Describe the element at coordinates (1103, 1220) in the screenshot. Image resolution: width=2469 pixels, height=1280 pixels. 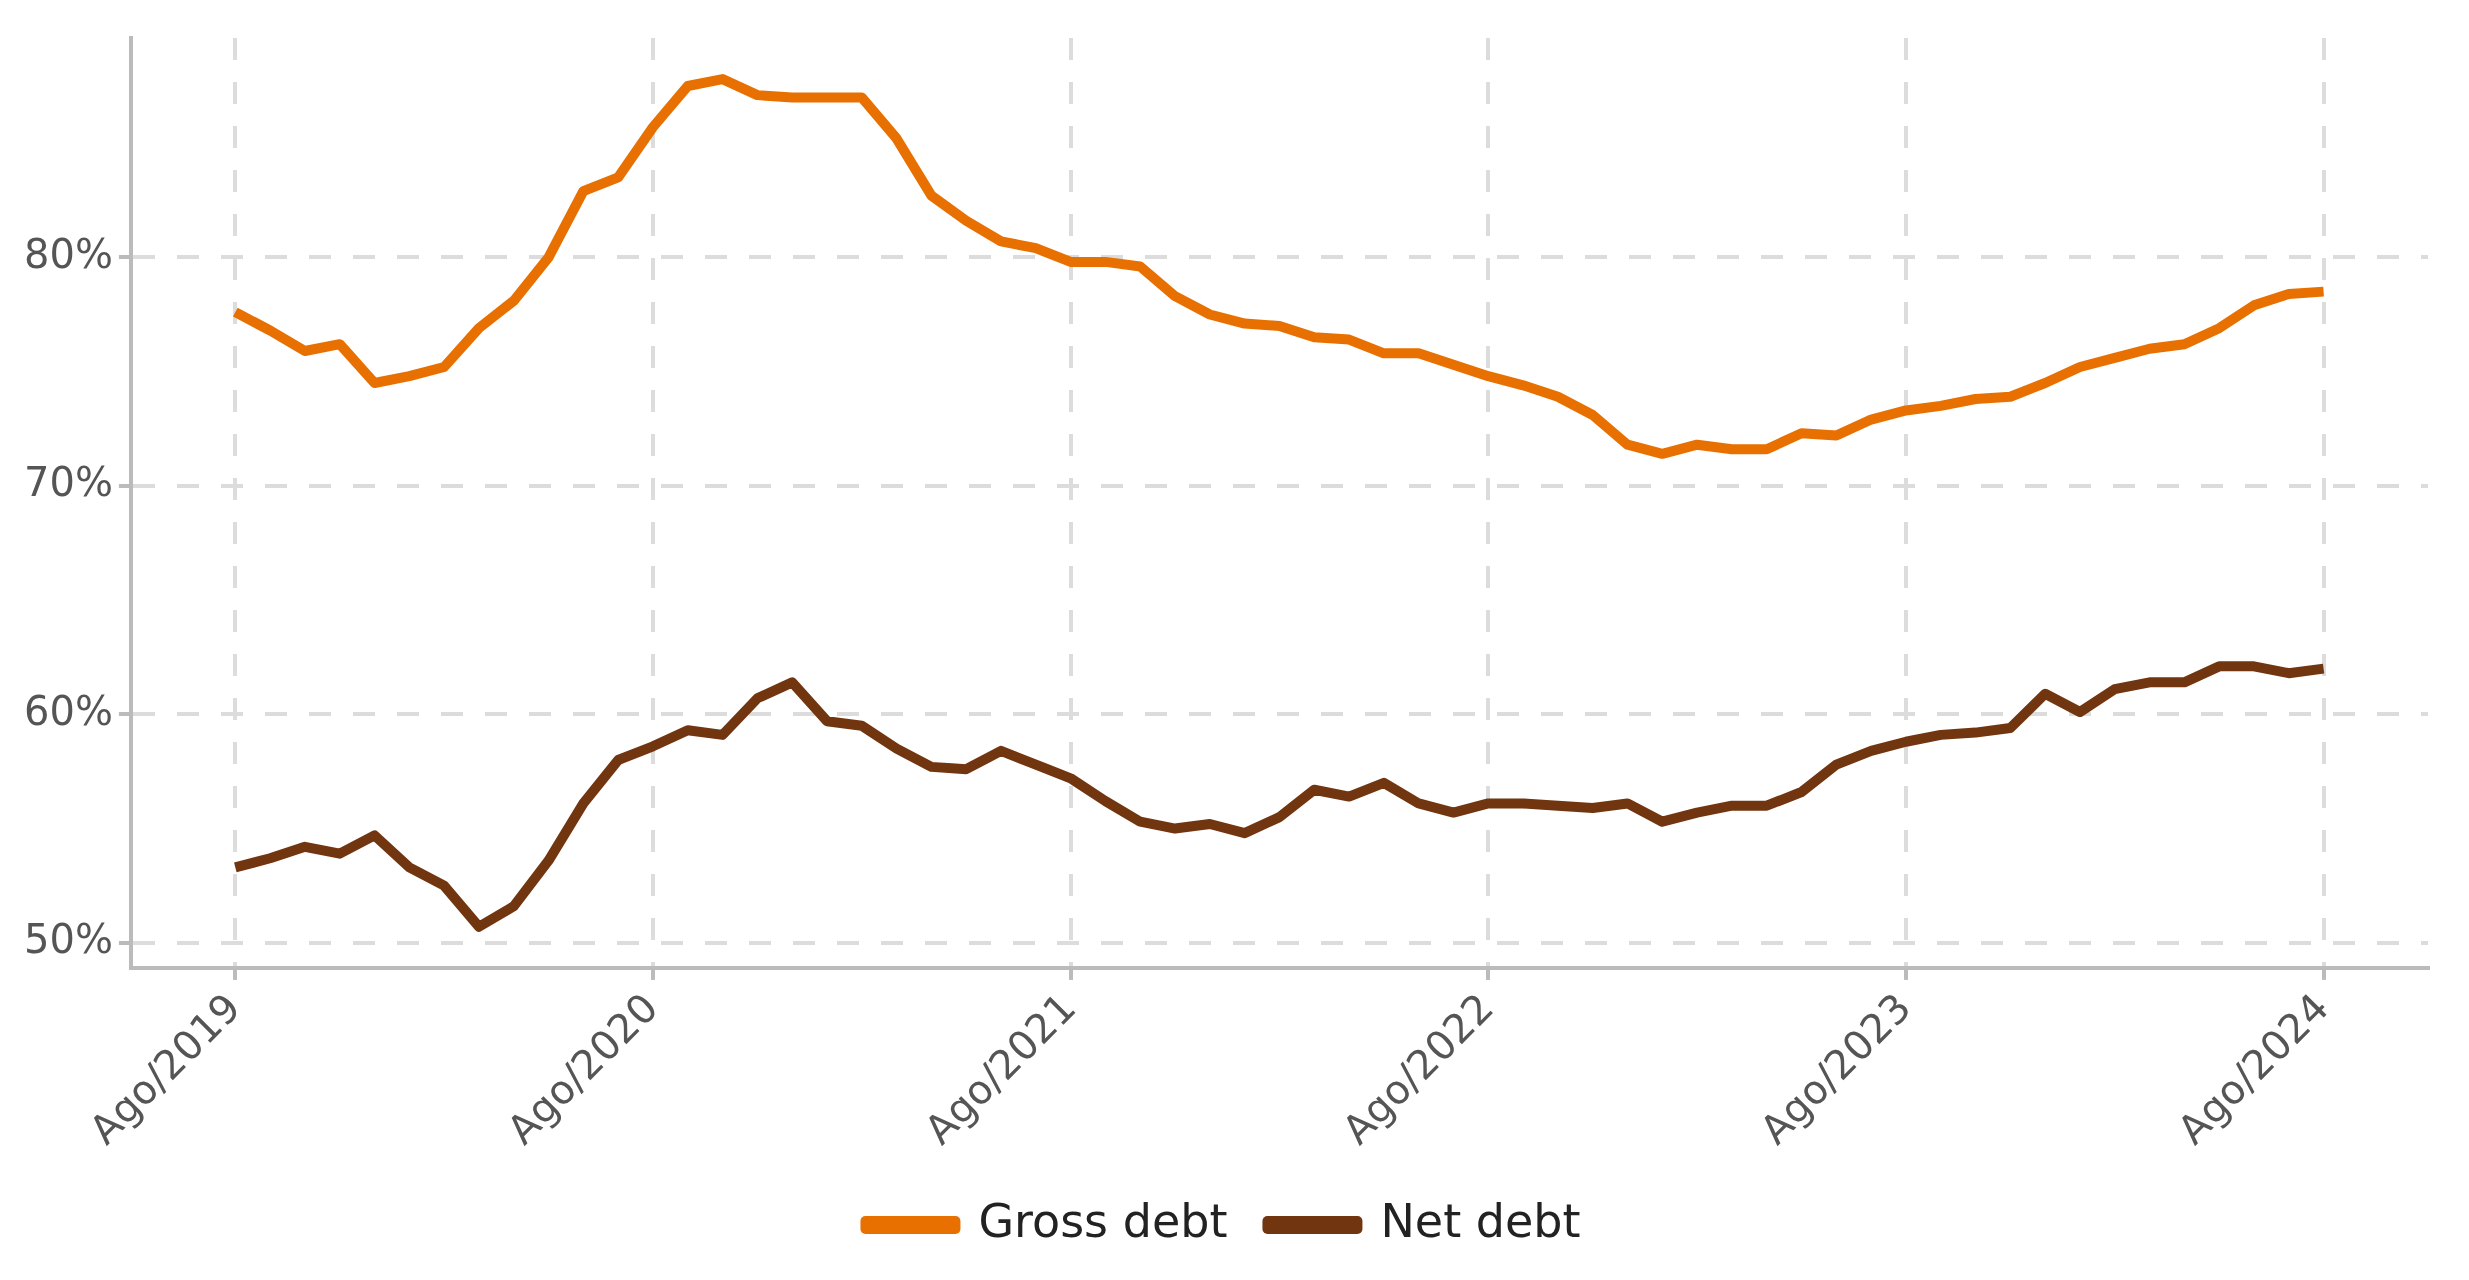
I see `legend-label: Gross debt` at that location.